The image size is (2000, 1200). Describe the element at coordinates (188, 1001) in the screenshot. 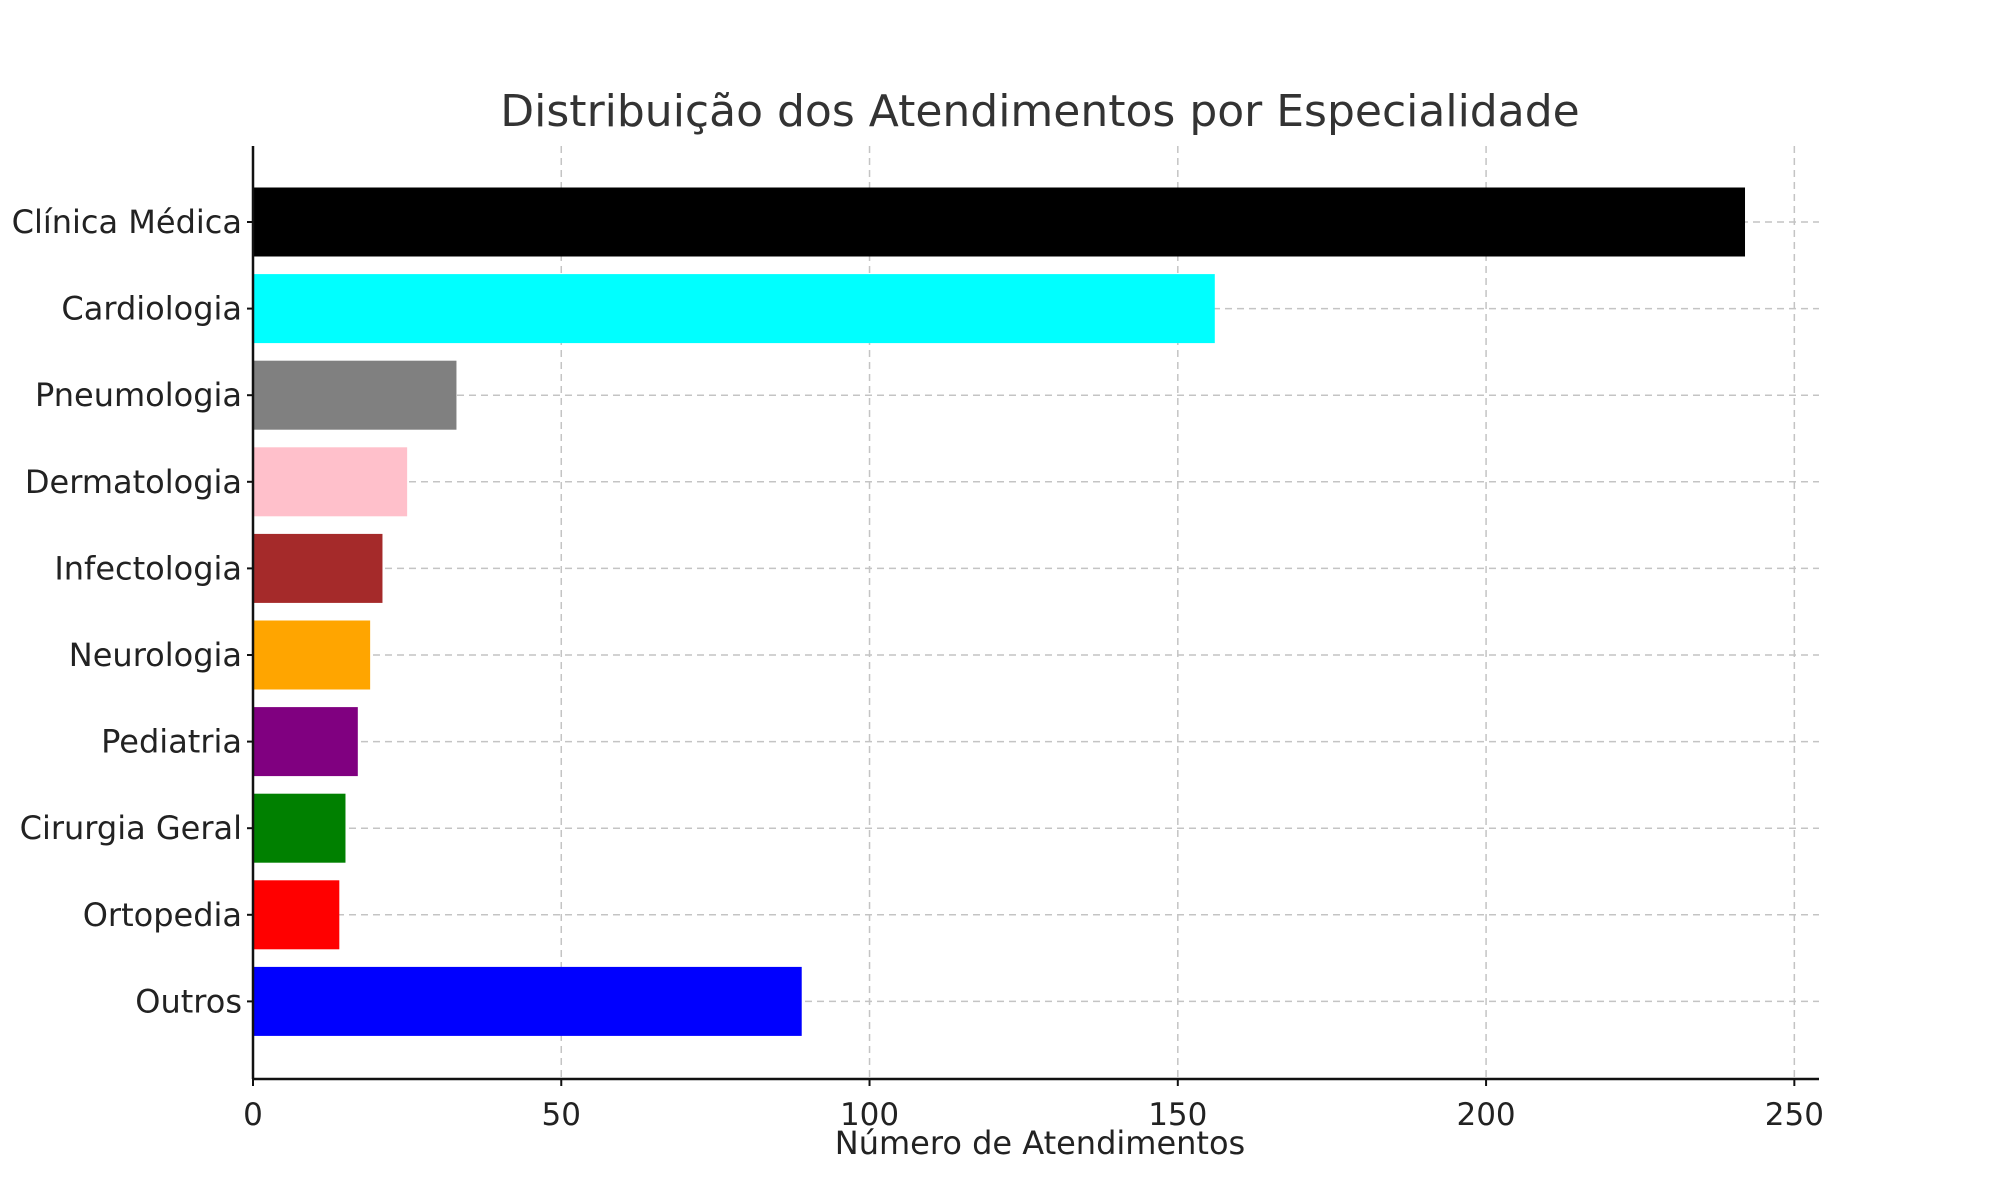

I see `category-label-9: Outros` at that location.